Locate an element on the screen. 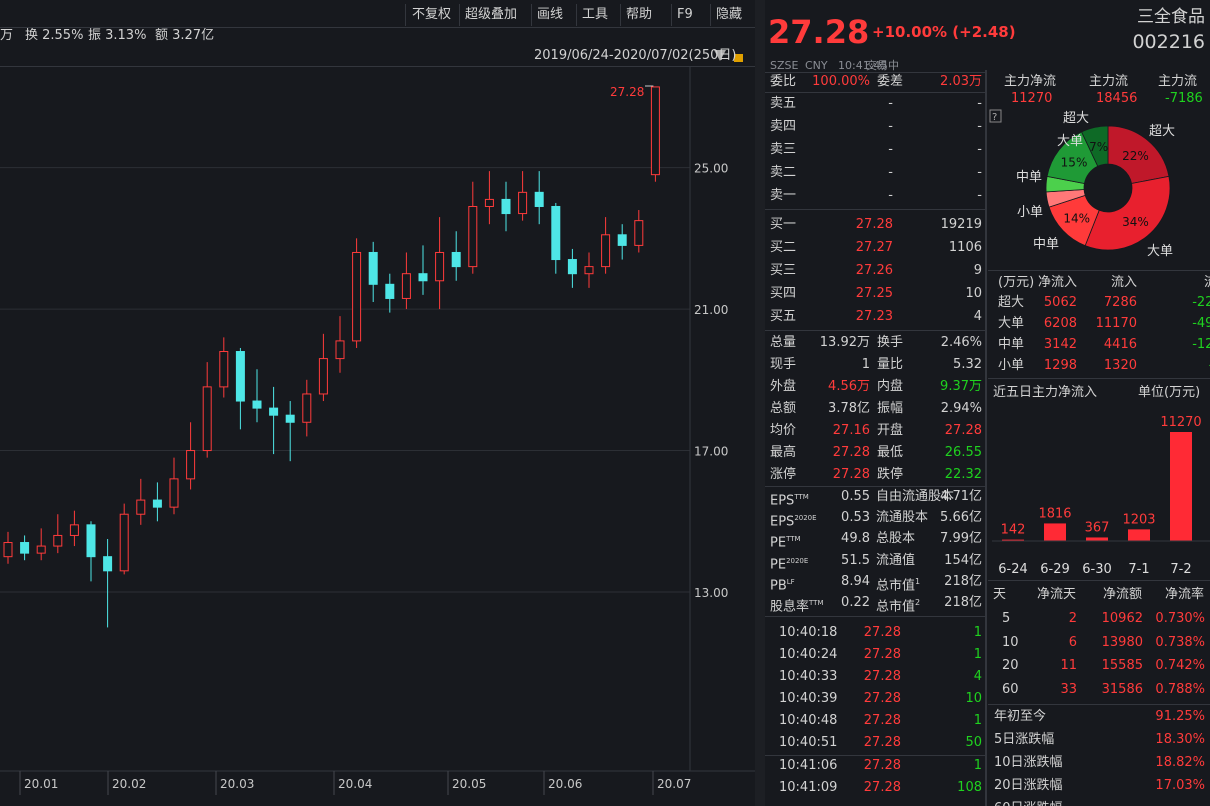 The image size is (1210, 806). change-label: 20日涨跌幅 is located at coordinates (1028, 785).